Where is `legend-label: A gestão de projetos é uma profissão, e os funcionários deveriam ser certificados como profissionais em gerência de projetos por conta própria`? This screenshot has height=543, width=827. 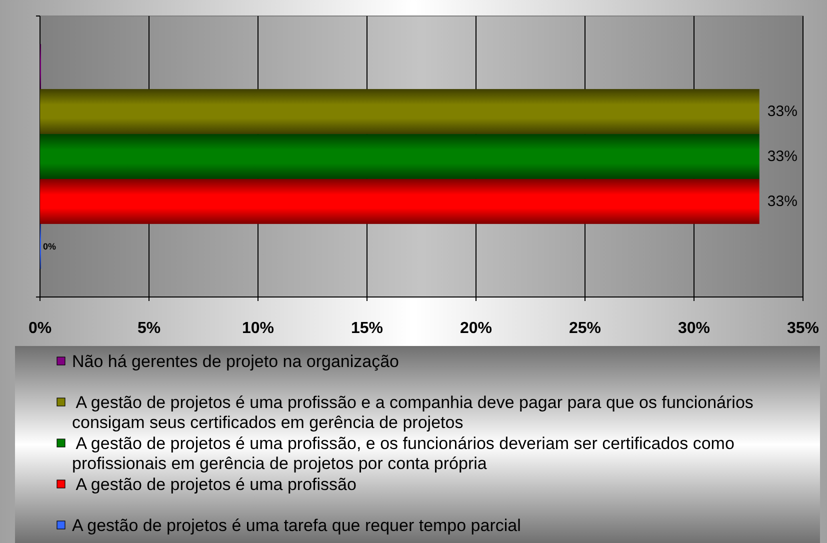
legend-label: A gestão de projetos é uma profissão, e os funcionários deveriam ser certificados como profissionais em gerência de projetos por conta própria is located at coordinates (403, 453).